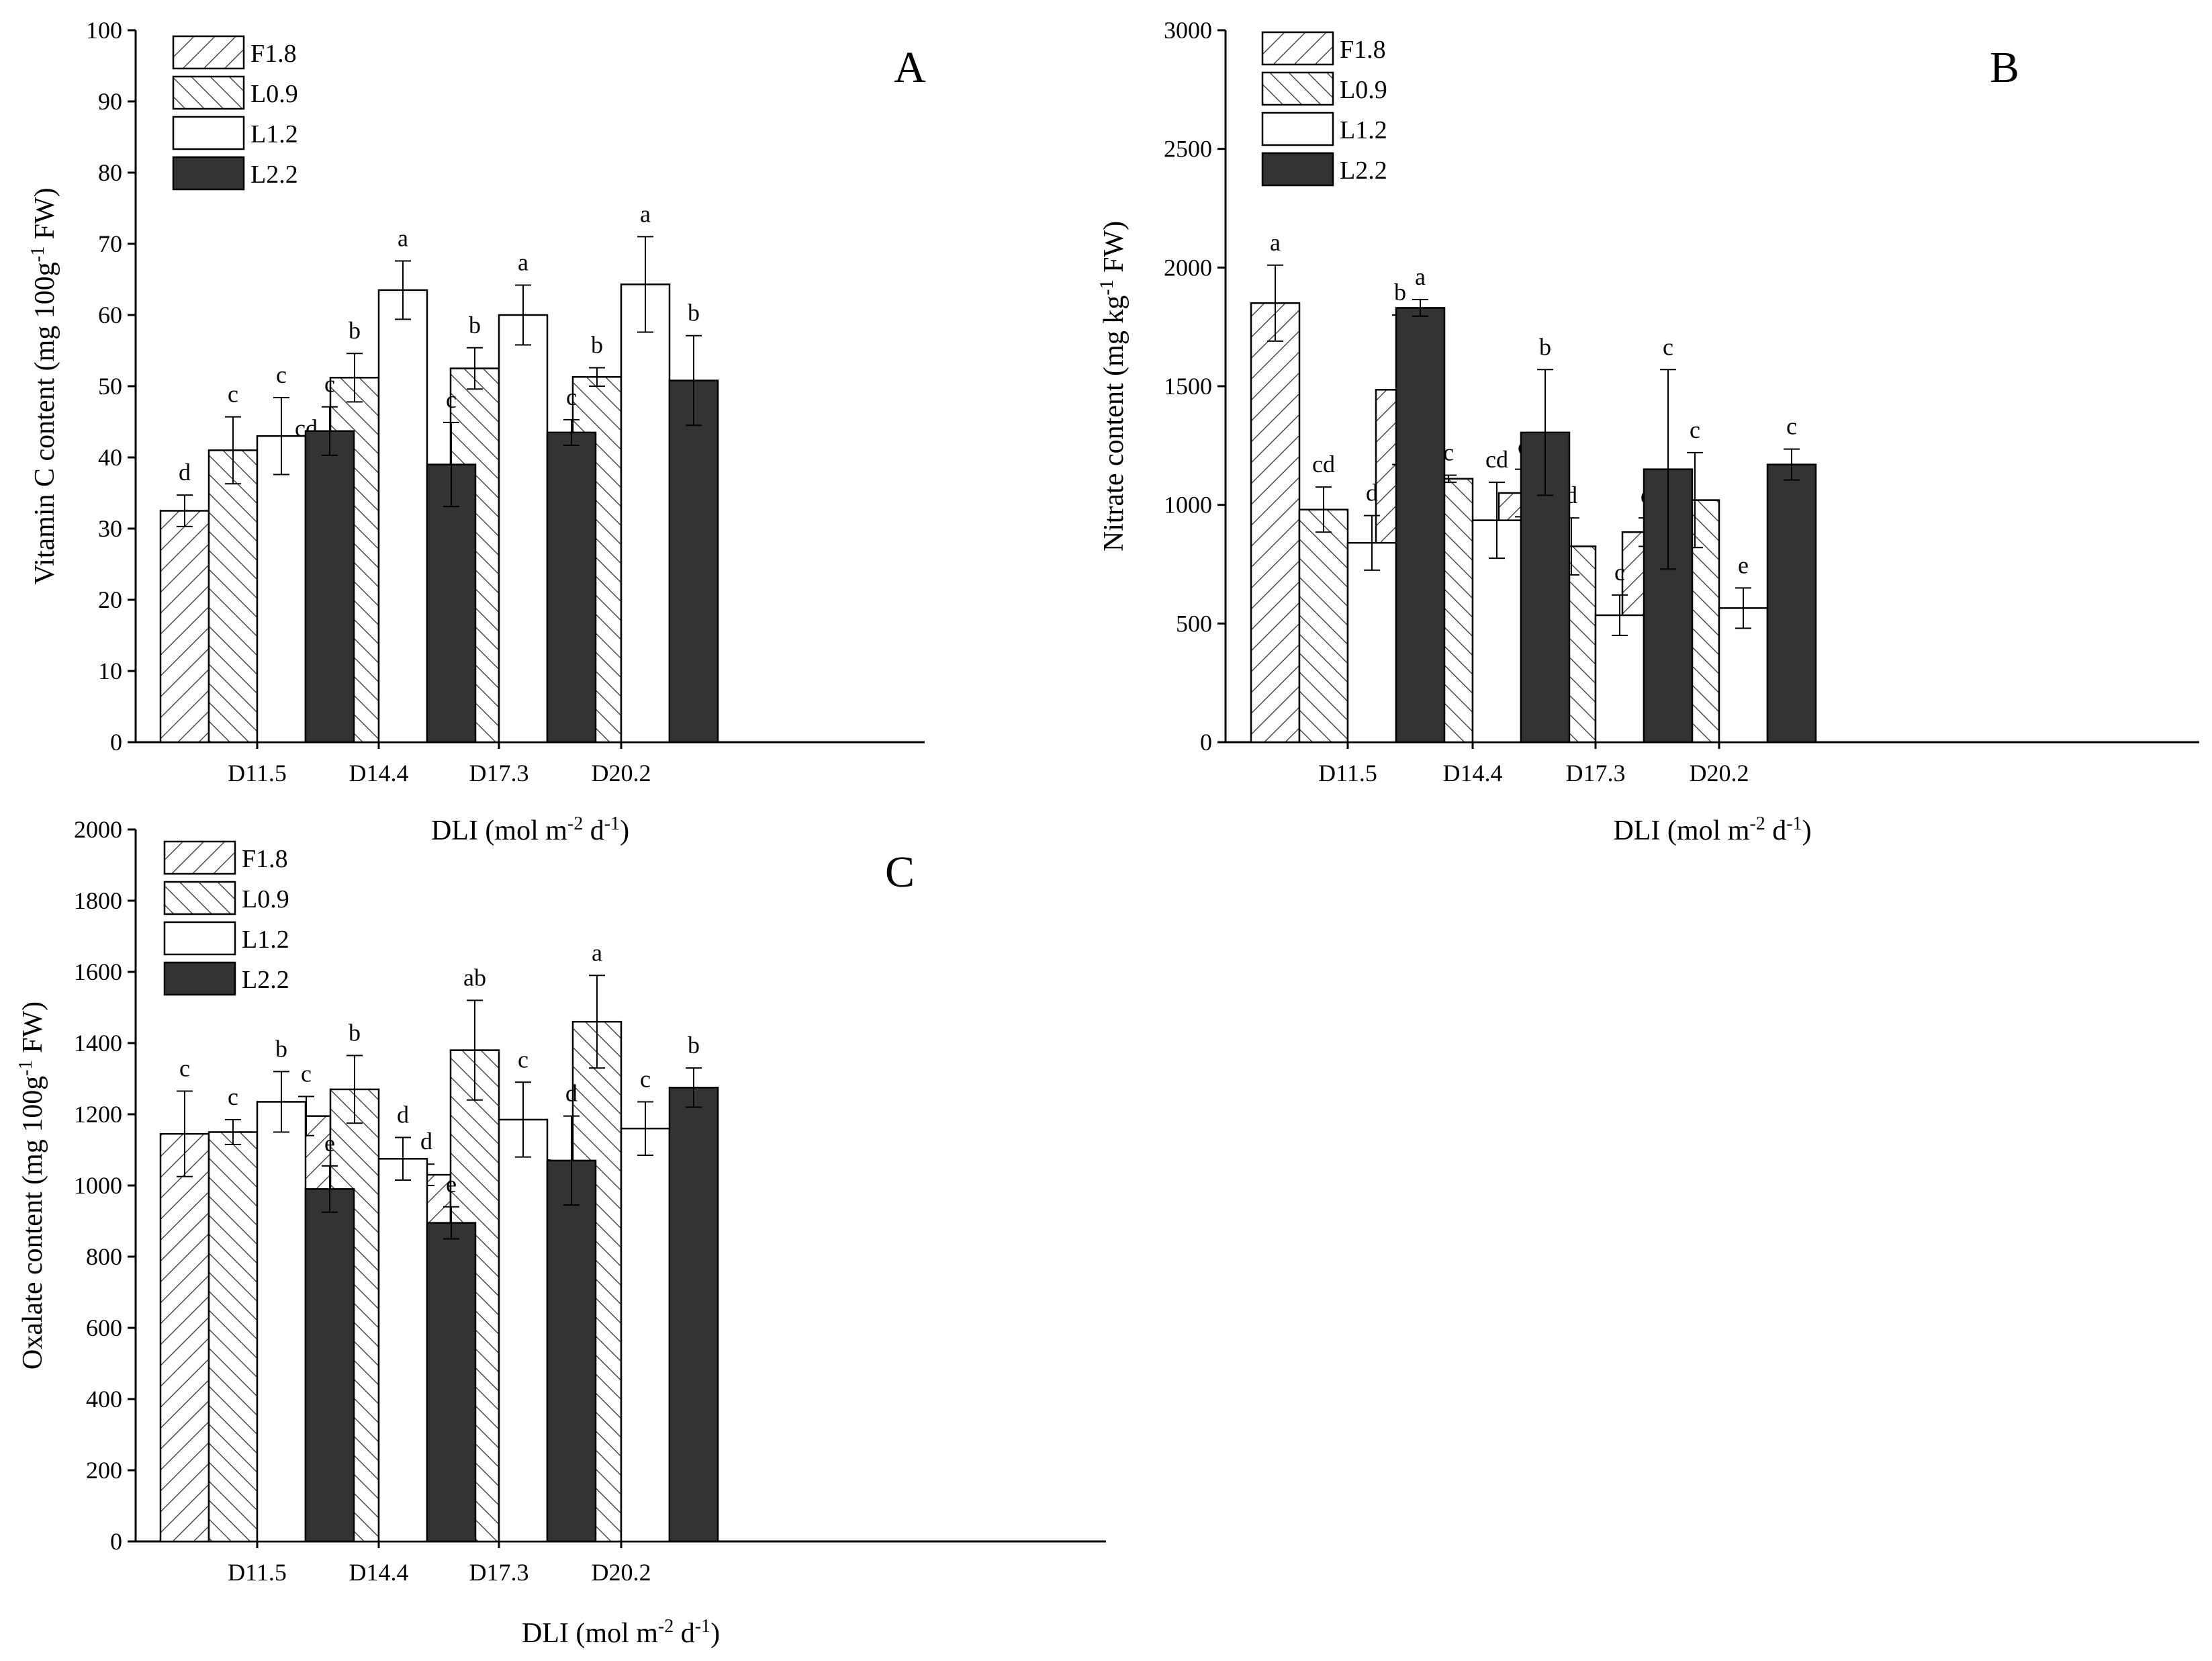  What do you see at coordinates (694, 1315) in the screenshot?
I see `bar-L2.2-D20.2` at bounding box center [694, 1315].